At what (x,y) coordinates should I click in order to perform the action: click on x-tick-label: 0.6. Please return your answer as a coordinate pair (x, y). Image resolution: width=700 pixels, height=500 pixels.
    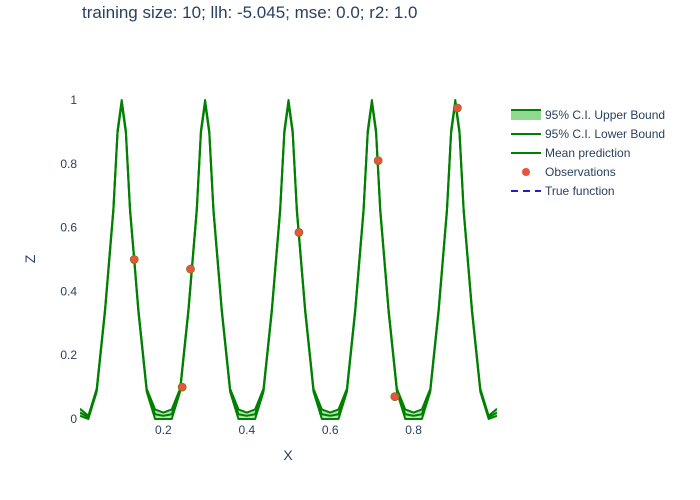
    Looking at the image, I should click on (330, 430).